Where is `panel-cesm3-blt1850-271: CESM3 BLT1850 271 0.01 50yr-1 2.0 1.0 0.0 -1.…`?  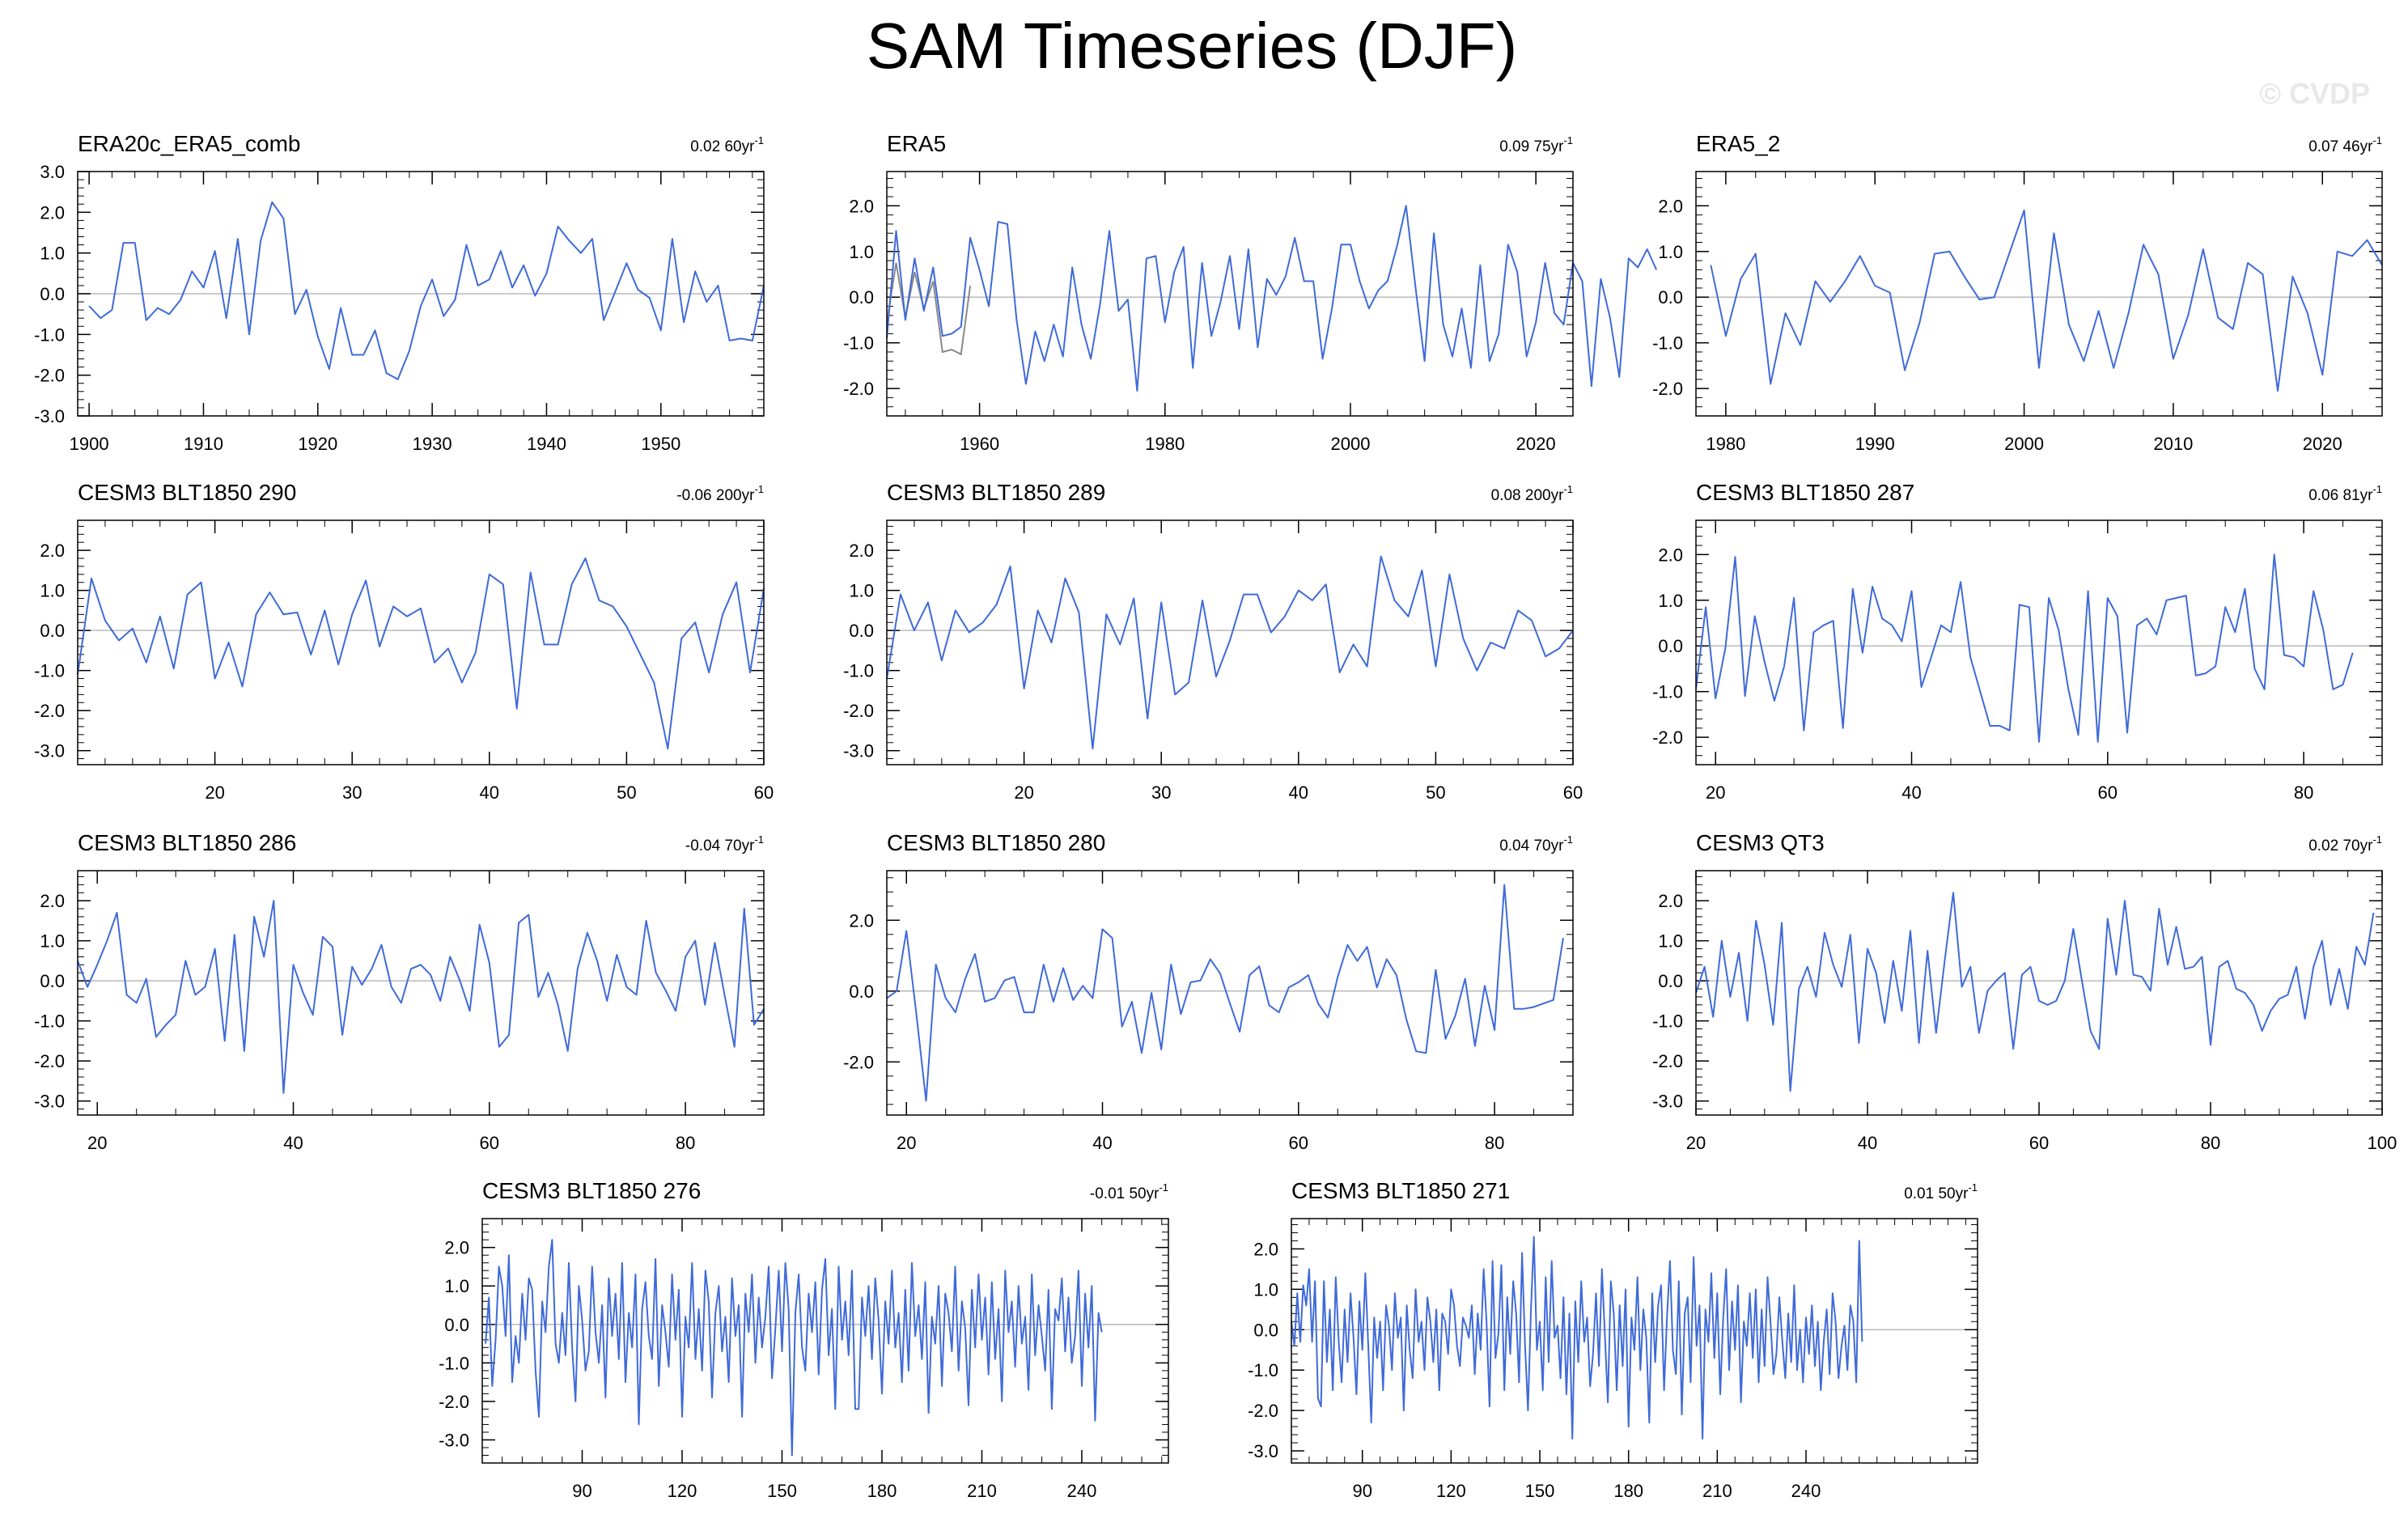 panel-cesm3-blt1850-271: CESM3 BLT1850 271 0.01 50yr-1 2.0 1.0 0.0 -1.… is located at coordinates (1613, 1339).